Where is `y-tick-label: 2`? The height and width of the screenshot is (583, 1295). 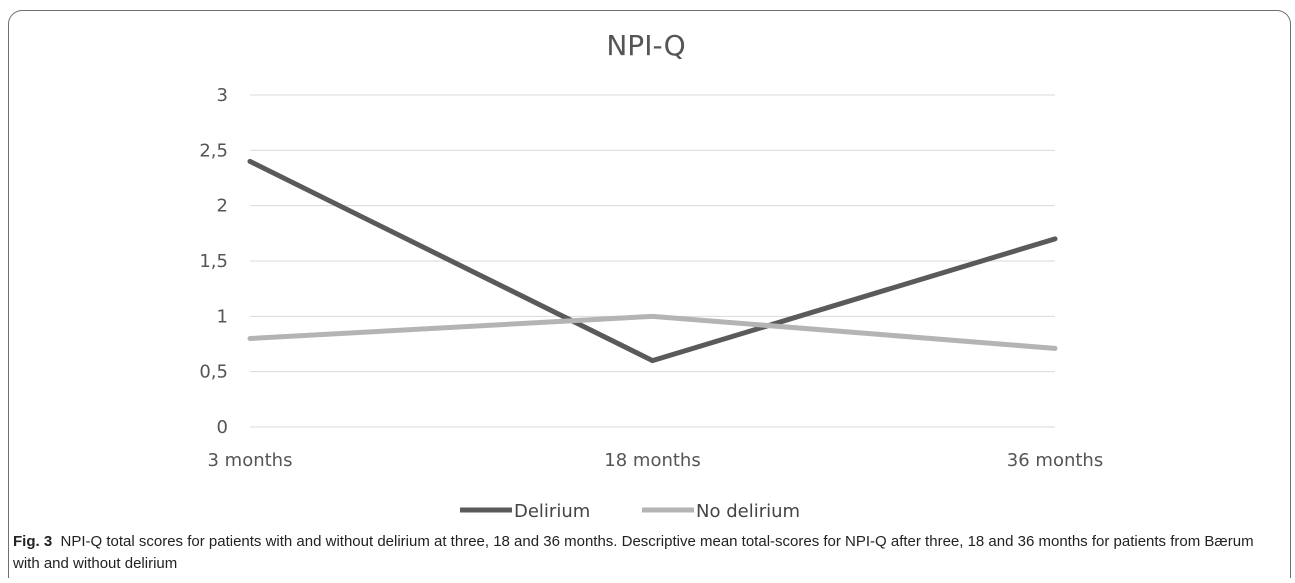
y-tick-label: 2 is located at coordinates (222, 206).